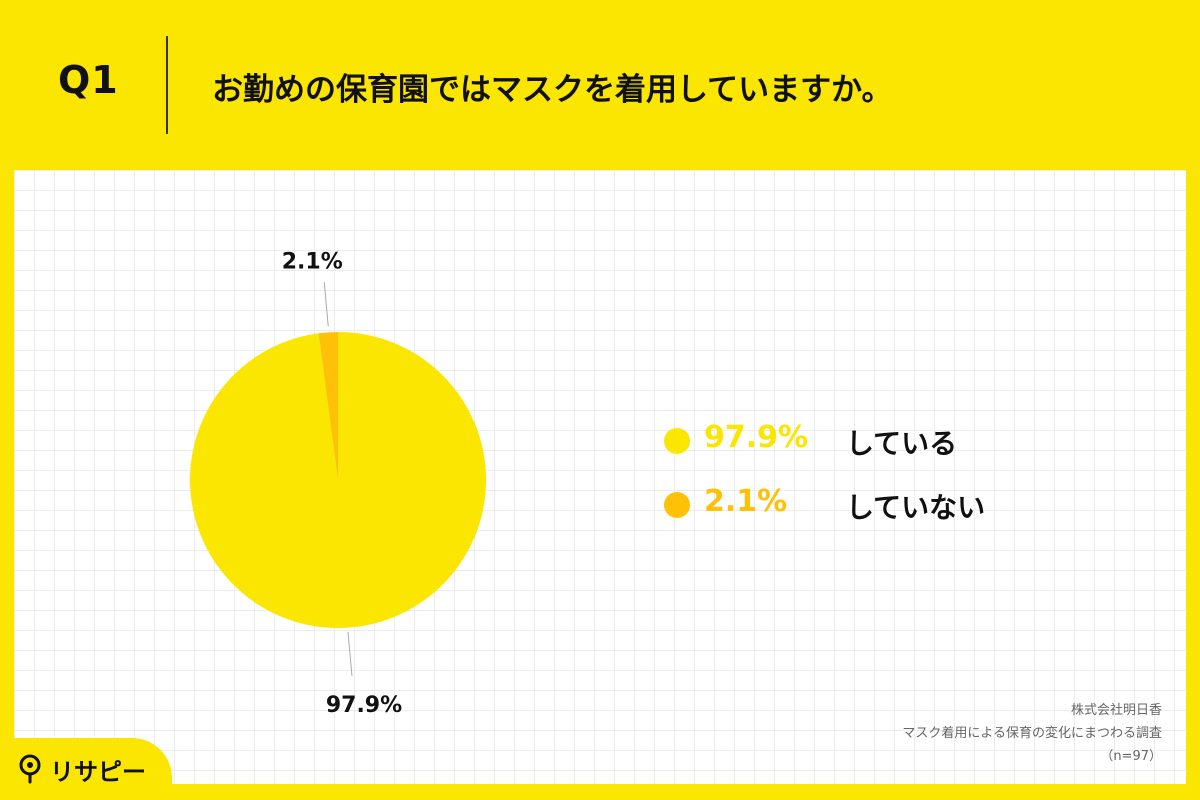 The image size is (1200, 800). I want to click on legend-item-yes: 97.9% している, so click(864, 440).